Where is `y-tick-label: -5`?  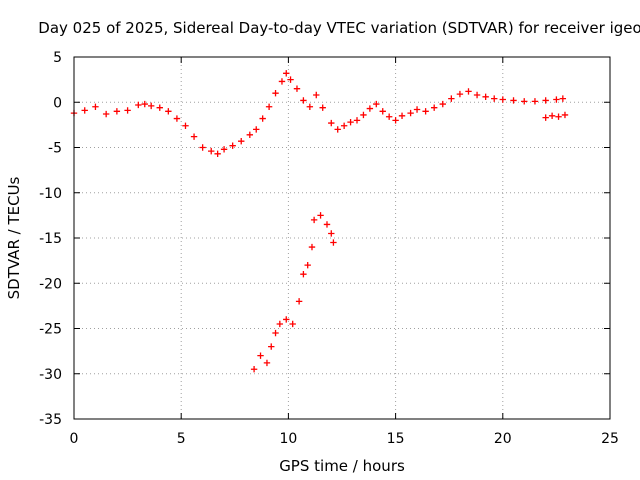 y-tick-label: -5 is located at coordinates (55, 149).